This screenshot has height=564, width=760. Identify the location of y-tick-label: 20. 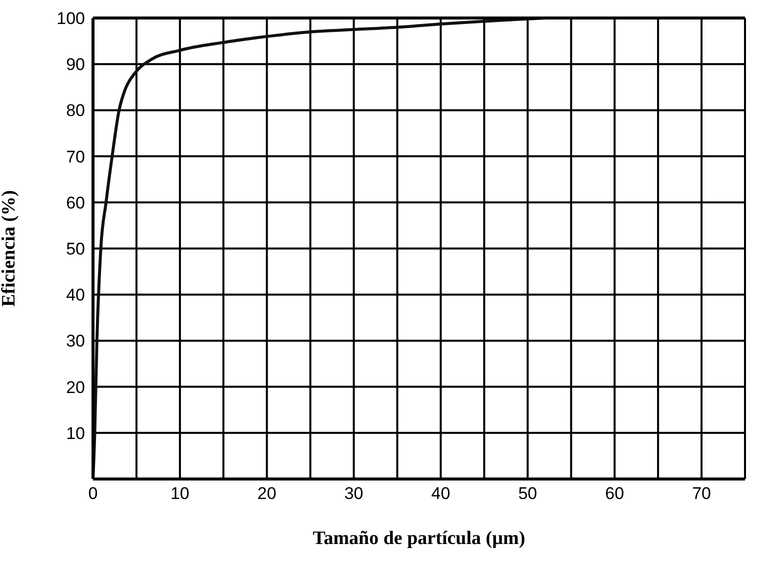
(75, 387).